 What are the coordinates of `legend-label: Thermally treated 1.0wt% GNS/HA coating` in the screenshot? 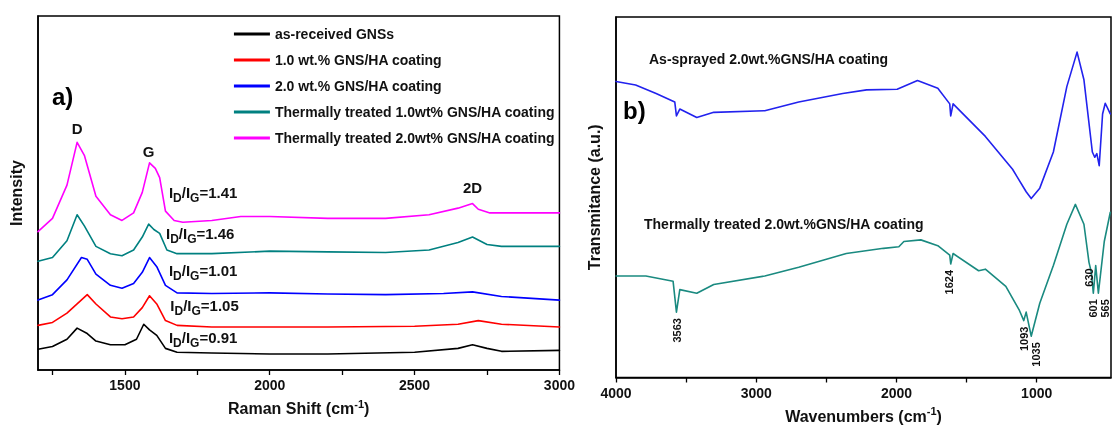 It's located at (414, 112).